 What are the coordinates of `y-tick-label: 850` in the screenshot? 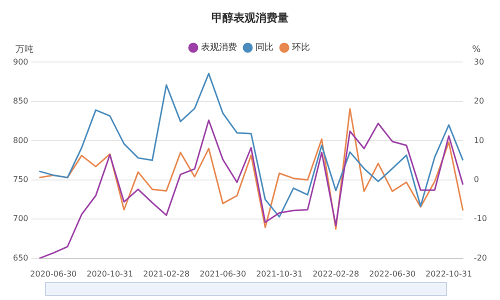 It's located at (20, 101).